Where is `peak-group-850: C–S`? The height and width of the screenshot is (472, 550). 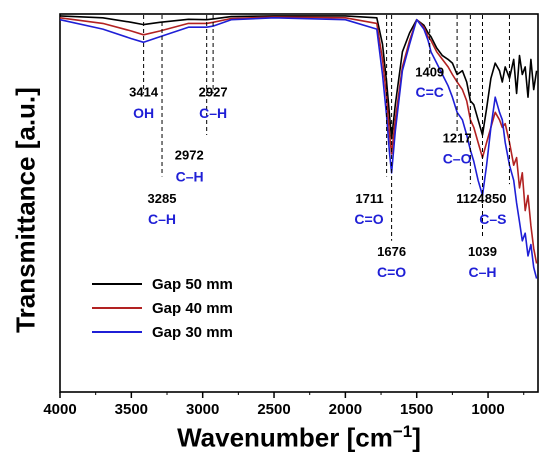
peak-group-850: C–S is located at coordinates (492, 219).